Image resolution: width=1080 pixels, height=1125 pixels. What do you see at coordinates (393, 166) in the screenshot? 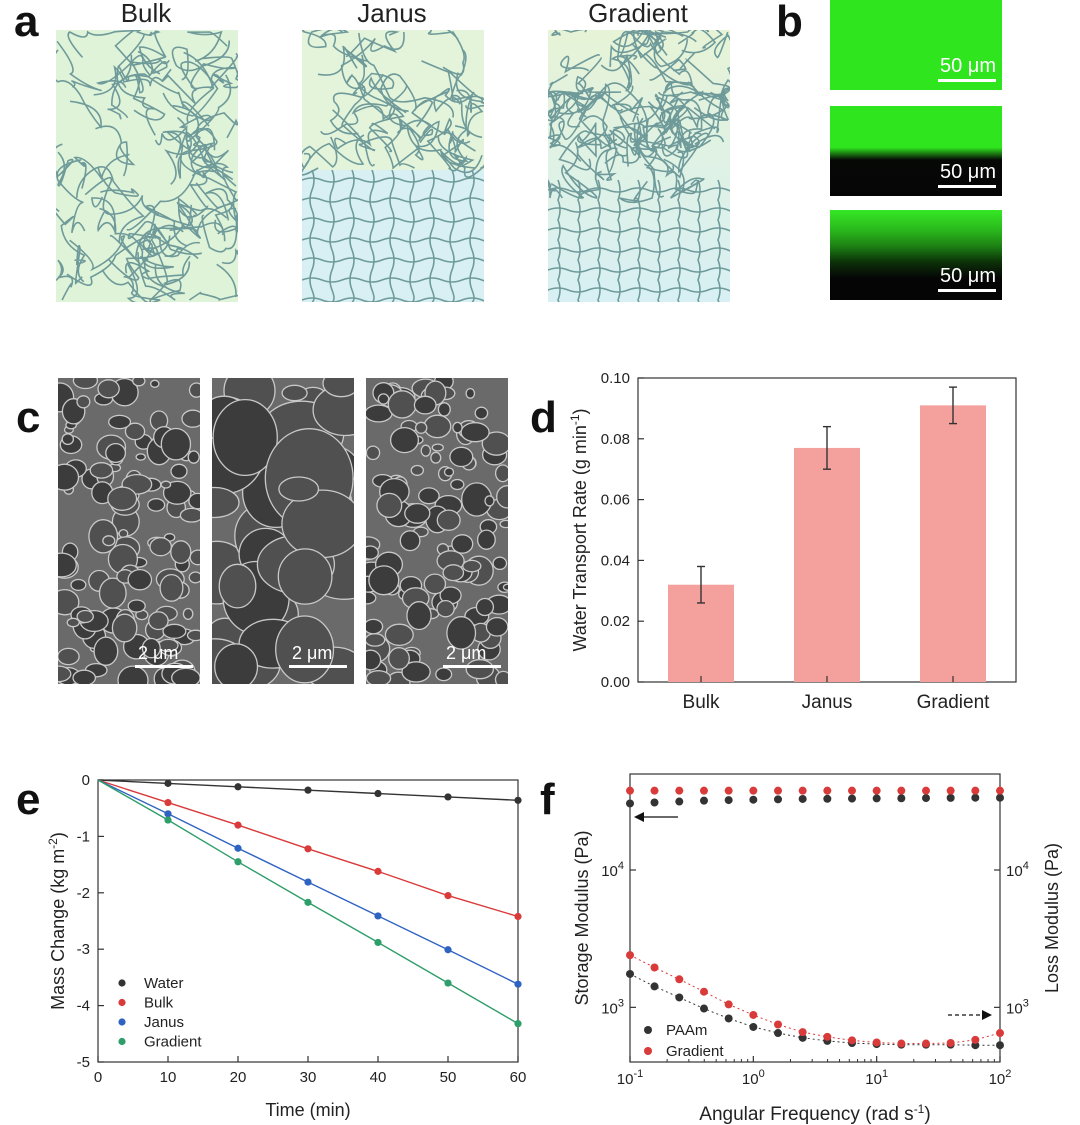
I see `network-janus-schematic` at bounding box center [393, 166].